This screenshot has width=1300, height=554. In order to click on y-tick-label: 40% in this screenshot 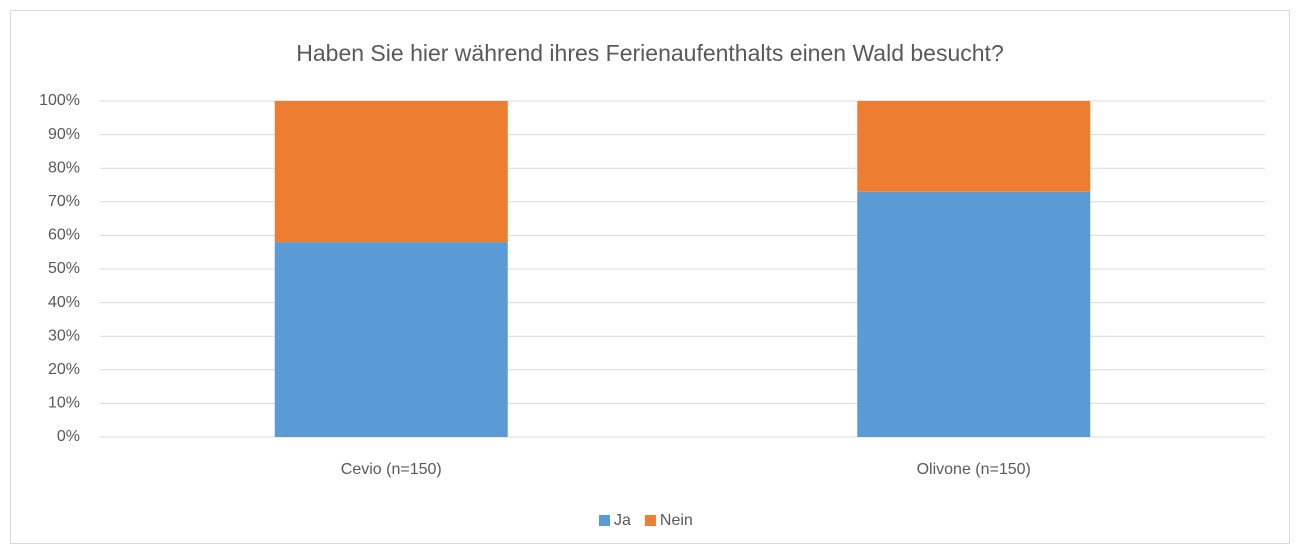, I will do `click(64, 302)`.